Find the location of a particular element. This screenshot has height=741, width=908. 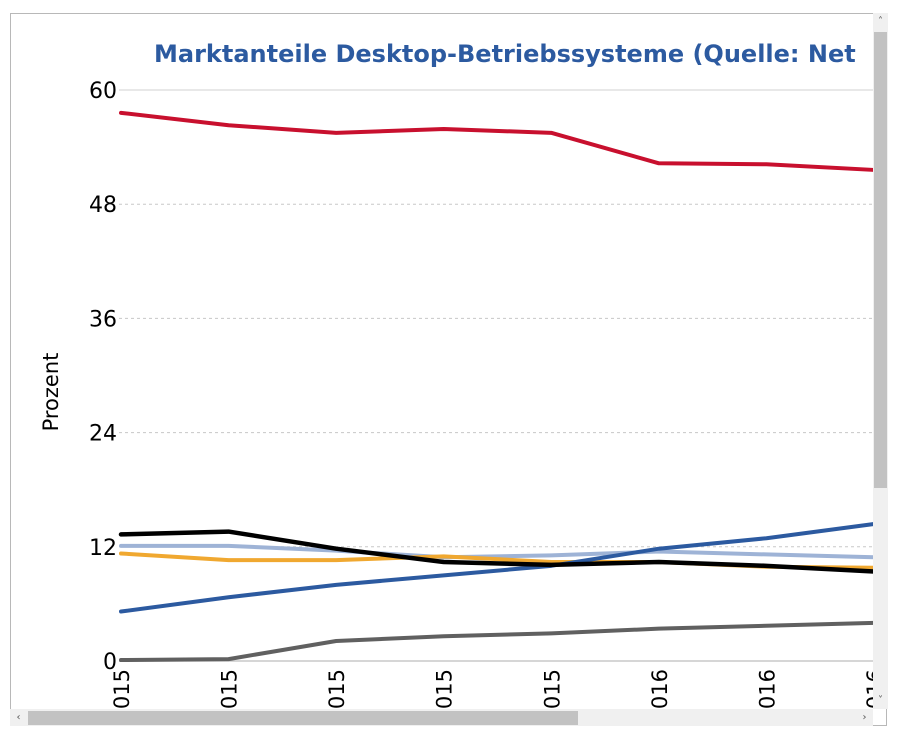

scroll-left-arrow-icon: ‹ is located at coordinates (18, 717).